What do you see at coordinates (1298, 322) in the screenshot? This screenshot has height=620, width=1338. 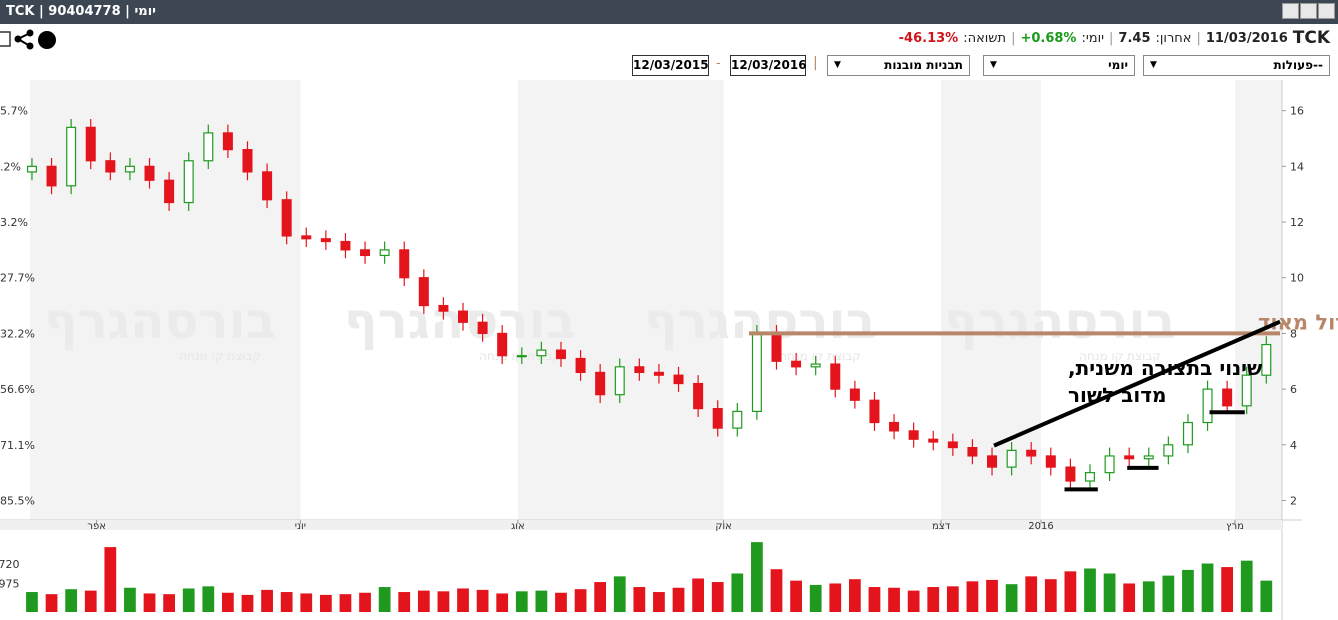 I see `resistance-text: פריצה של $8 יכולה להוביל מהלך גדול מאוד` at bounding box center [1298, 322].